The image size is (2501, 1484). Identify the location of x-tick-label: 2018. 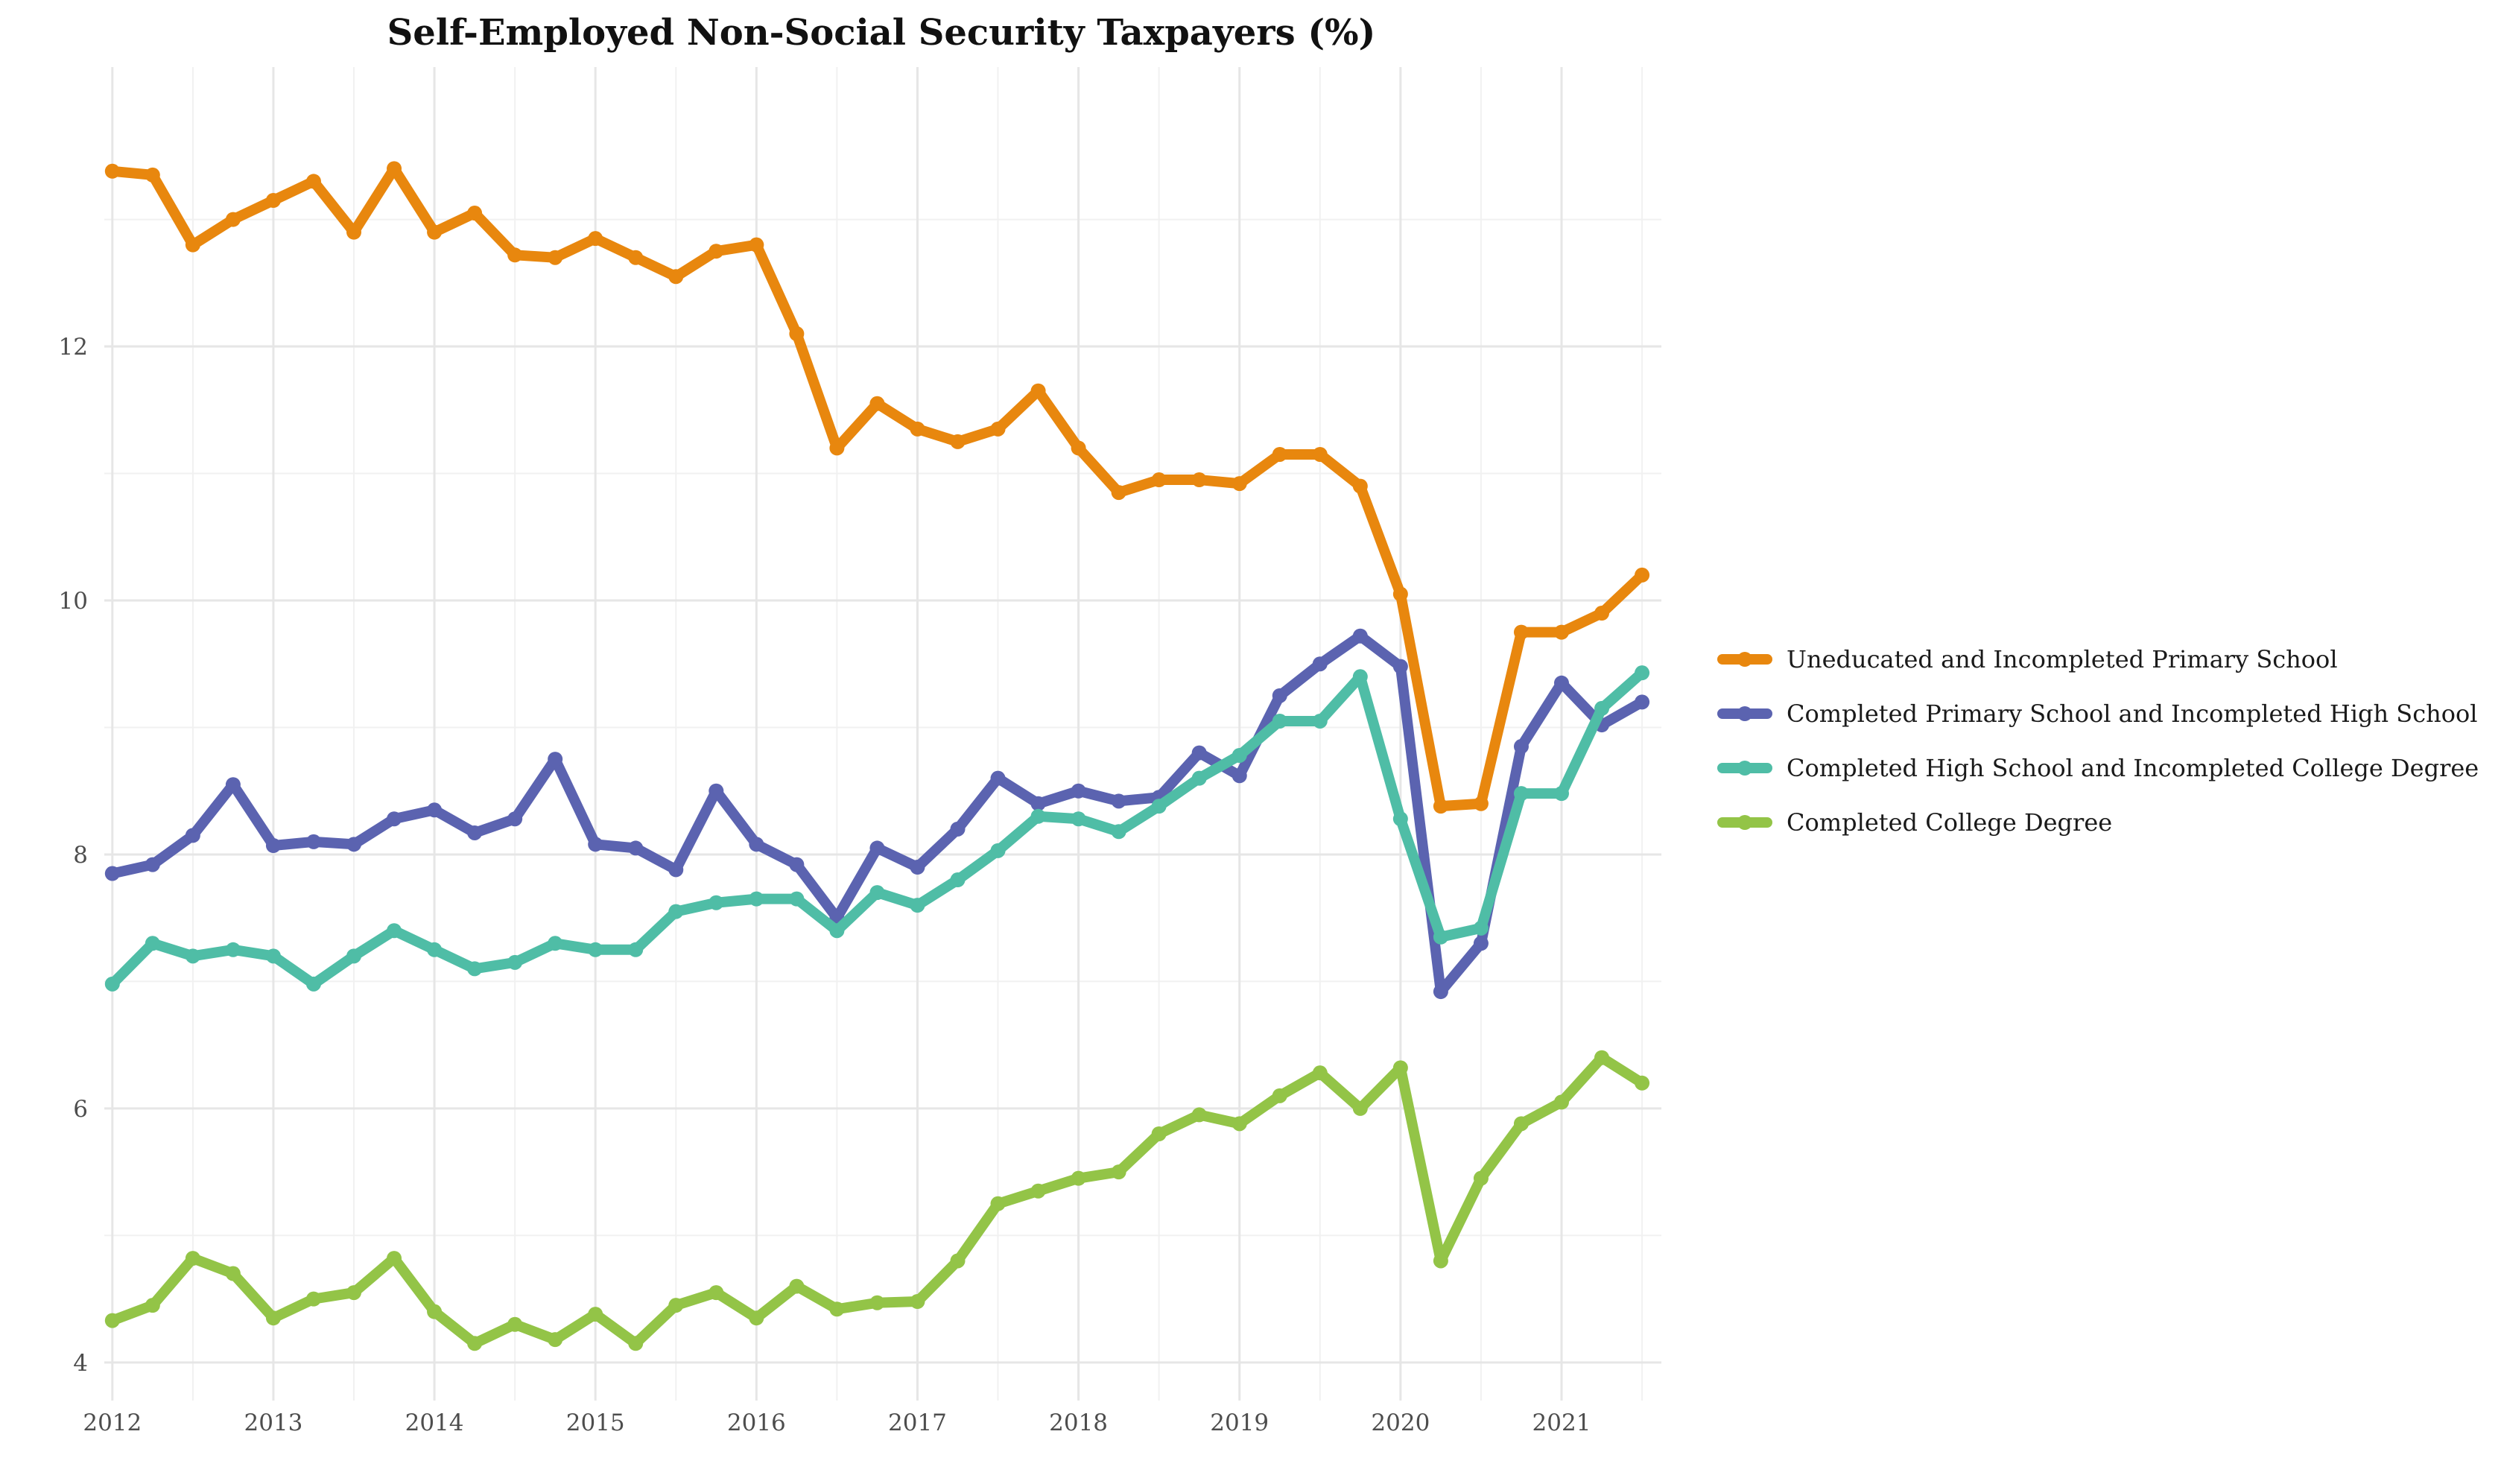
(1078, 1423).